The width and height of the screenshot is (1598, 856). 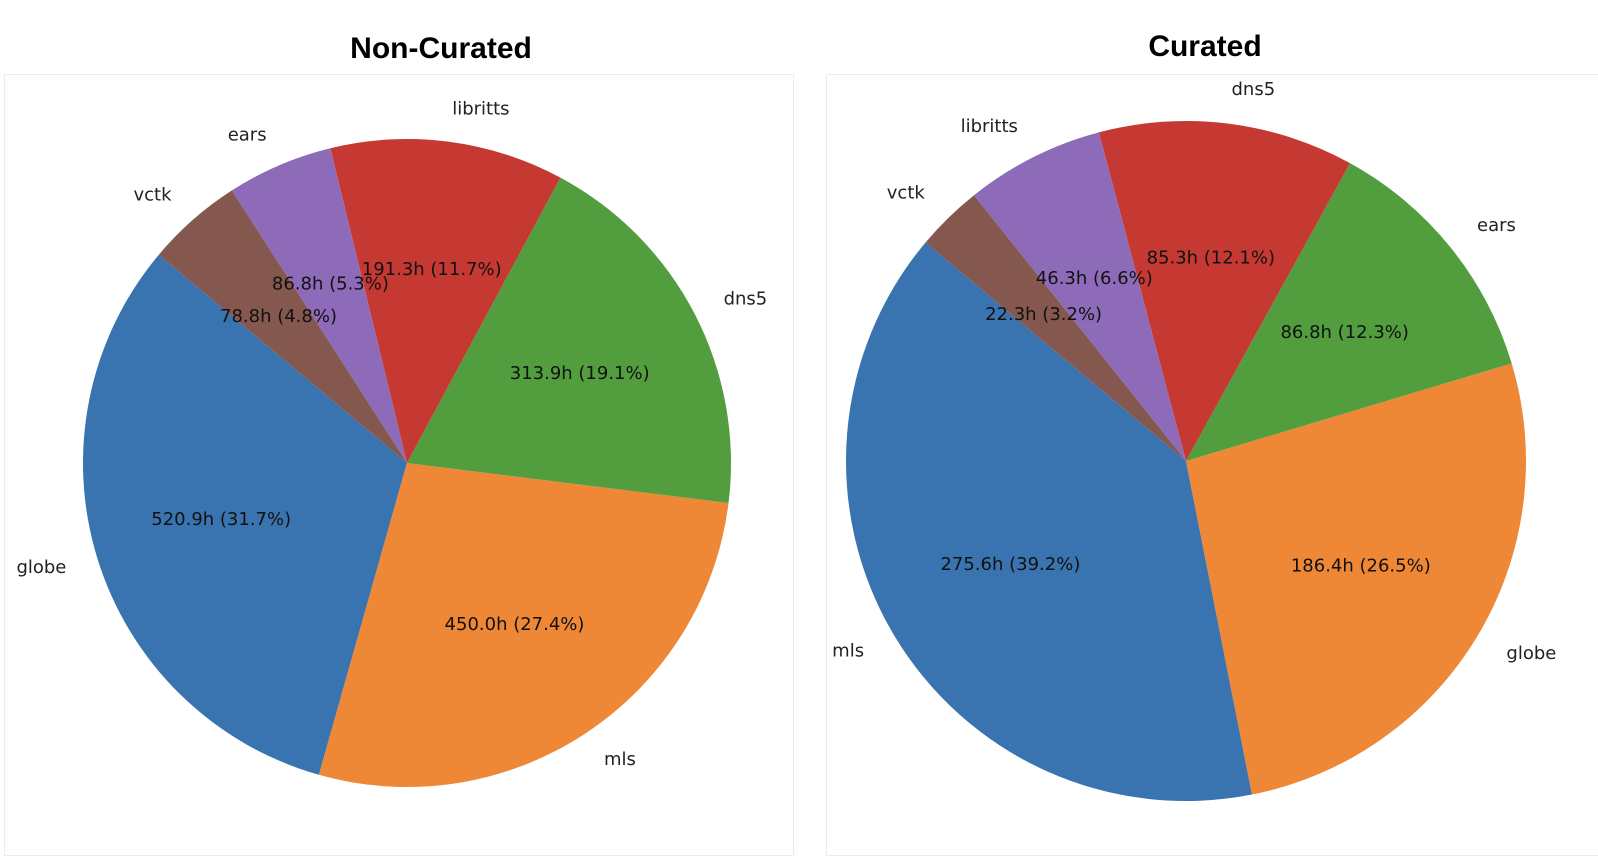 What do you see at coordinates (580, 373) in the screenshot?
I see `slice-value-dns5: 313.9h (19.1%)` at bounding box center [580, 373].